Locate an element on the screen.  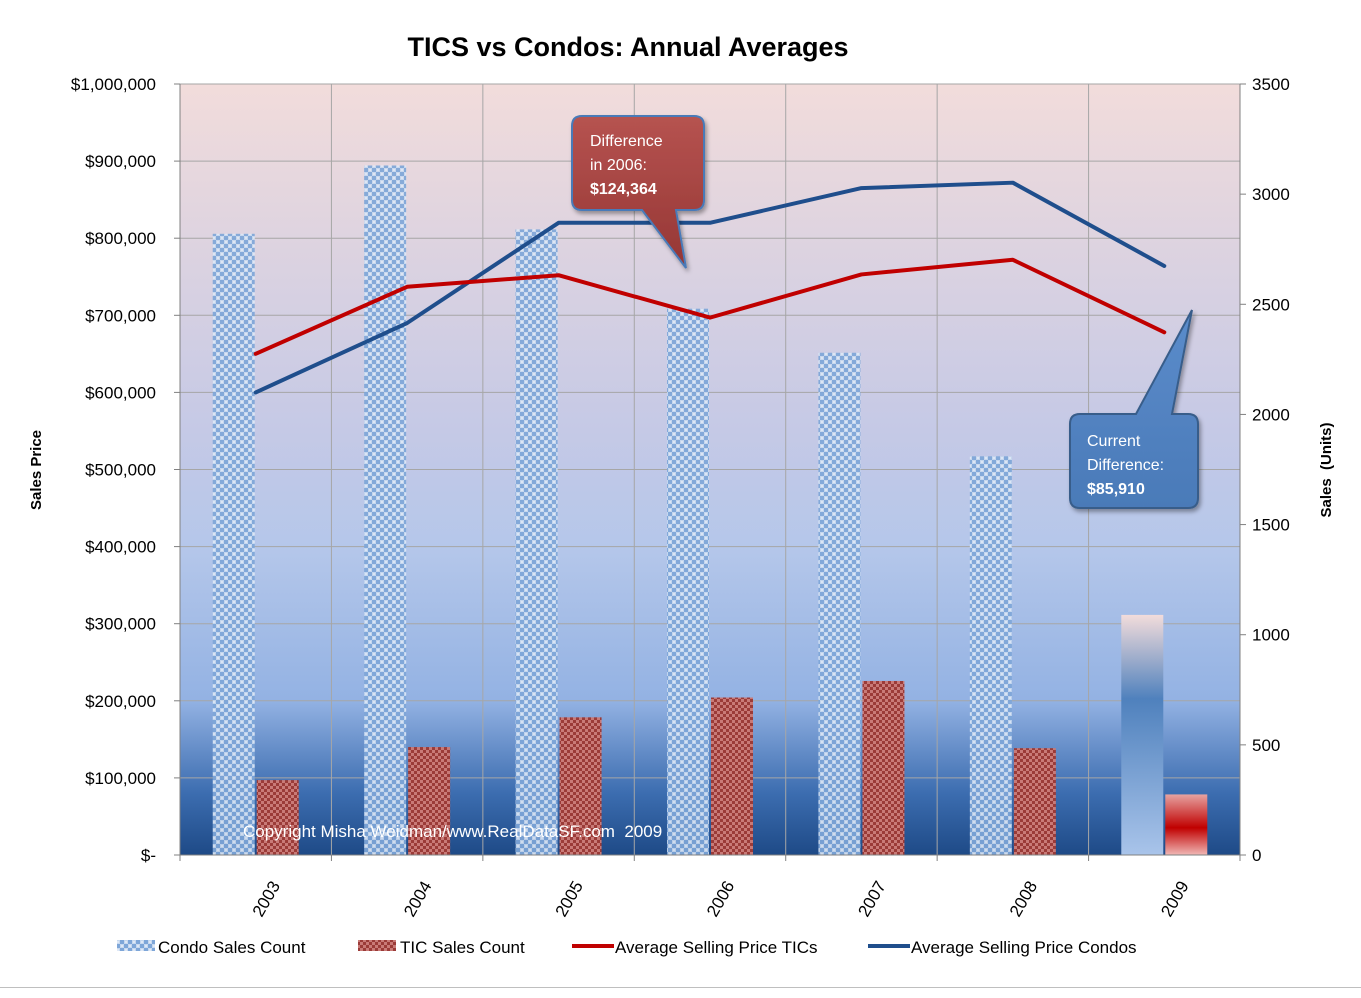
legend-label-condo-sales: Condo Sales Count is located at coordinates (232, 947).